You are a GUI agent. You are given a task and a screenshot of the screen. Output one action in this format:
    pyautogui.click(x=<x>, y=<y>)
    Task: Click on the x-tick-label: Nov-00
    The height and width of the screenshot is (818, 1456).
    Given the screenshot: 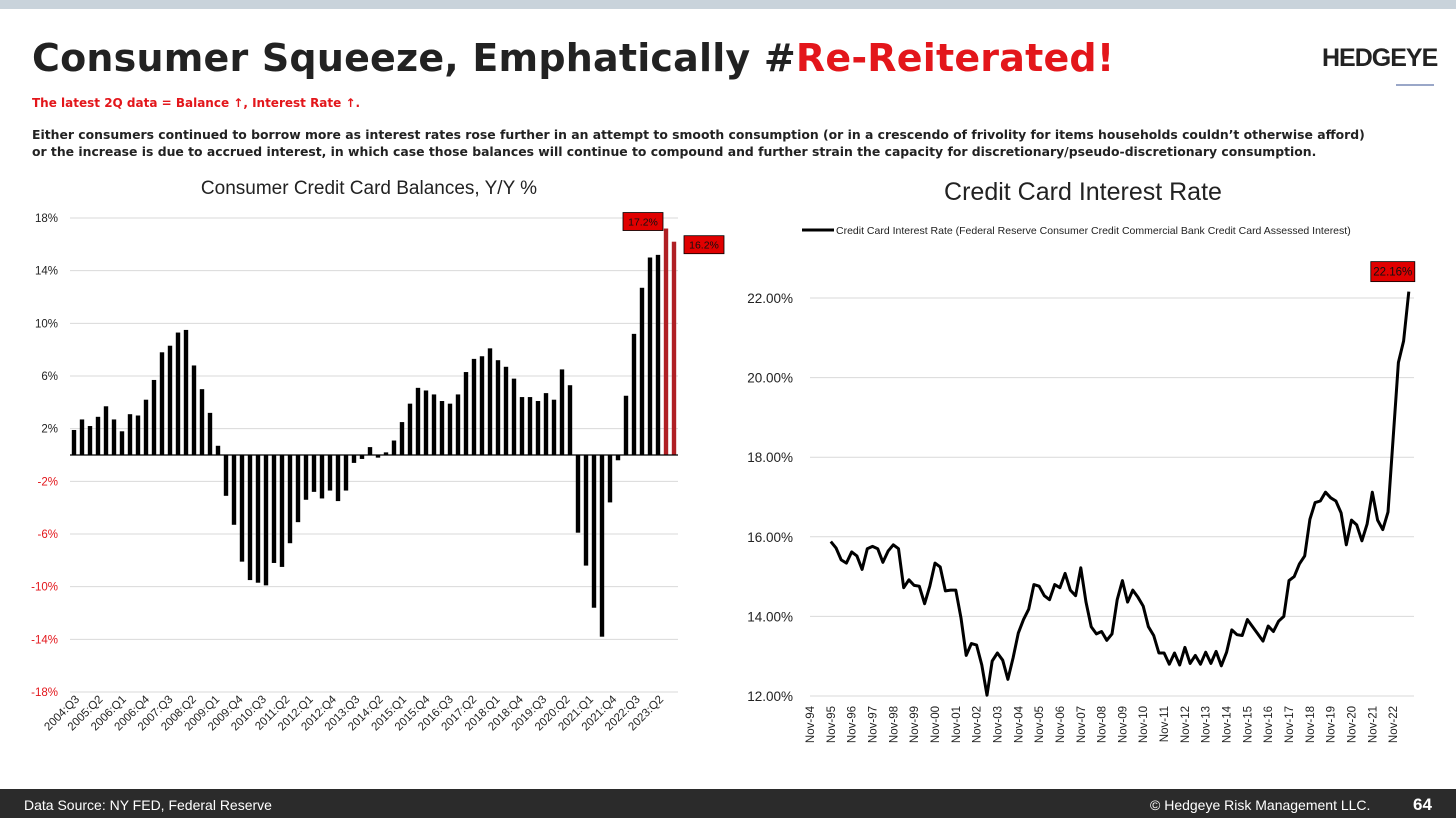 What is the action you would take?
    pyautogui.click(x=936, y=724)
    